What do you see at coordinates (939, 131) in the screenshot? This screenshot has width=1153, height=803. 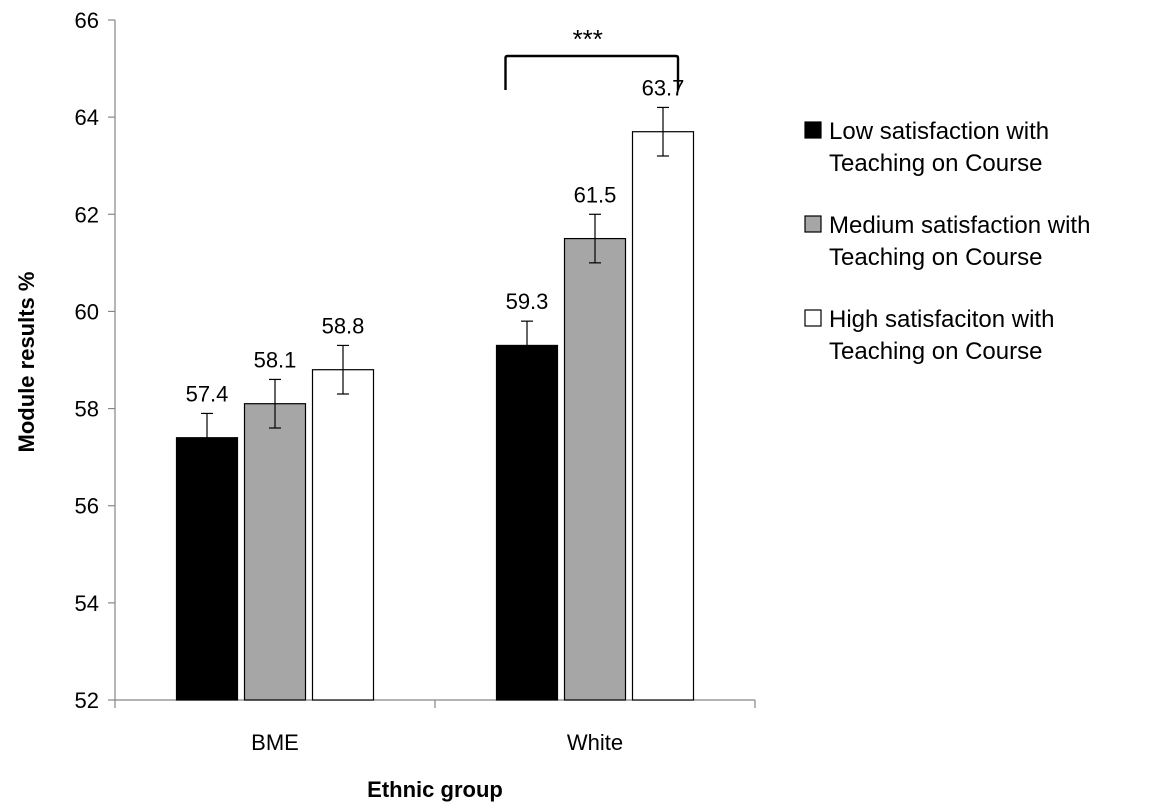 I see `legend-label: Low satisfaction with` at bounding box center [939, 131].